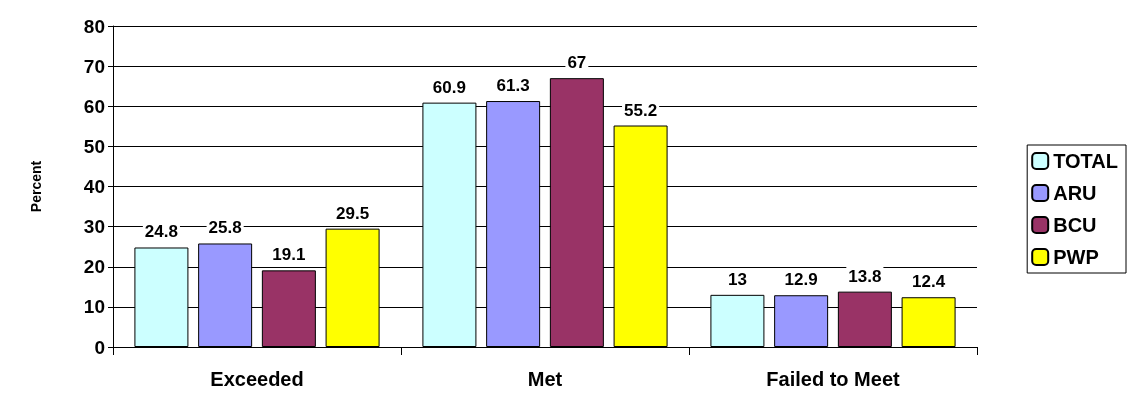  Describe the element at coordinates (94, 186) in the screenshot. I see `y-tick-label: 40` at that location.